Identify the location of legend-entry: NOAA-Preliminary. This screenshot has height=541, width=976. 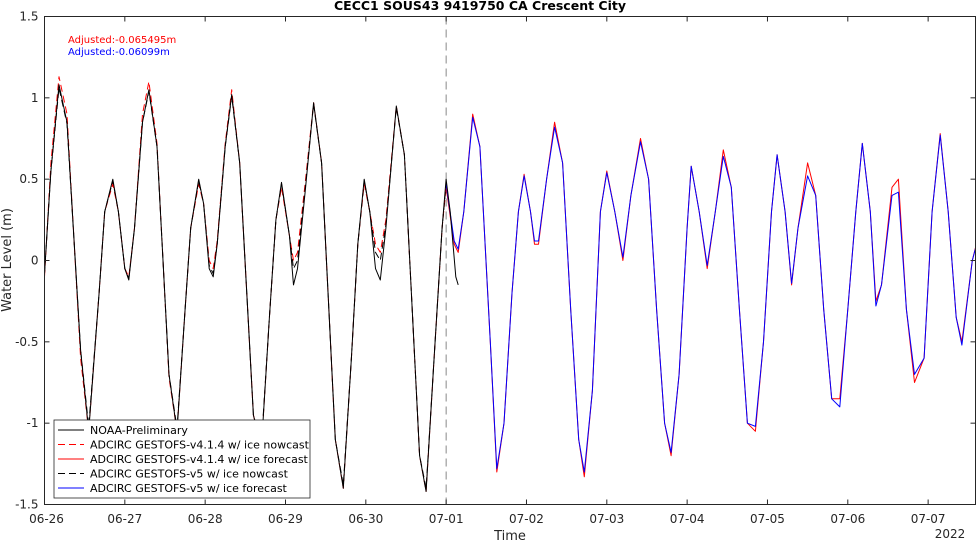
(139, 430).